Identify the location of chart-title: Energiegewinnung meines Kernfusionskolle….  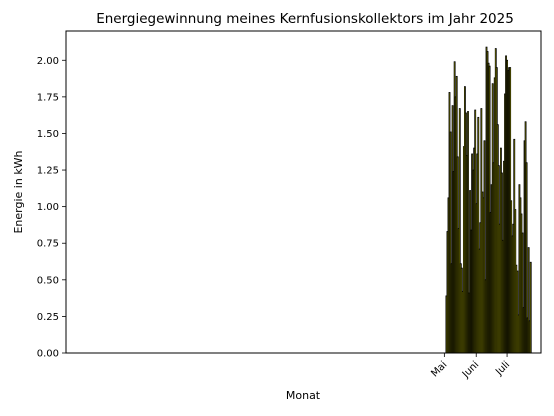
(305, 19).